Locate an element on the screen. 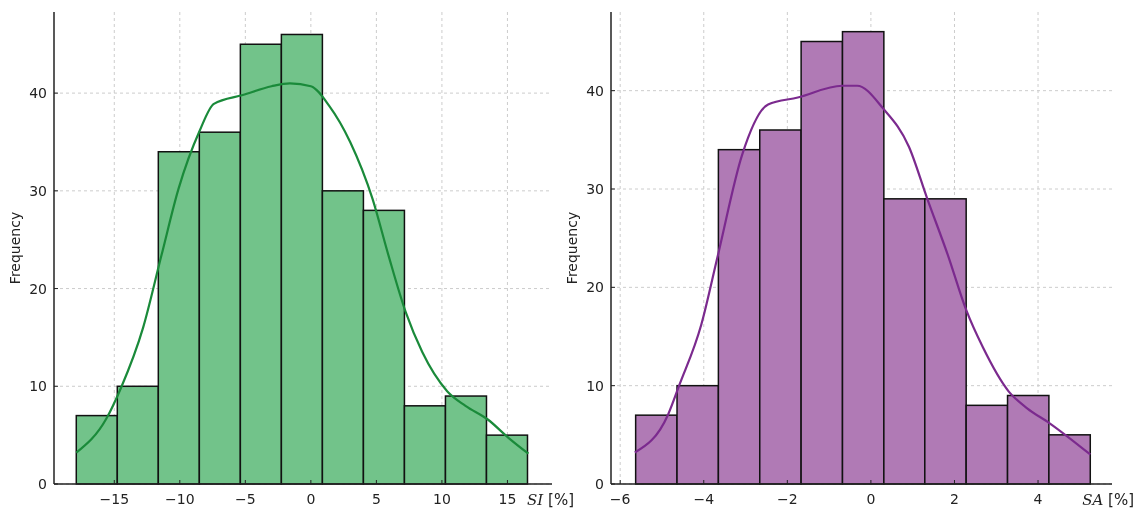  x-tick-label: −2 is located at coordinates (787, 499).